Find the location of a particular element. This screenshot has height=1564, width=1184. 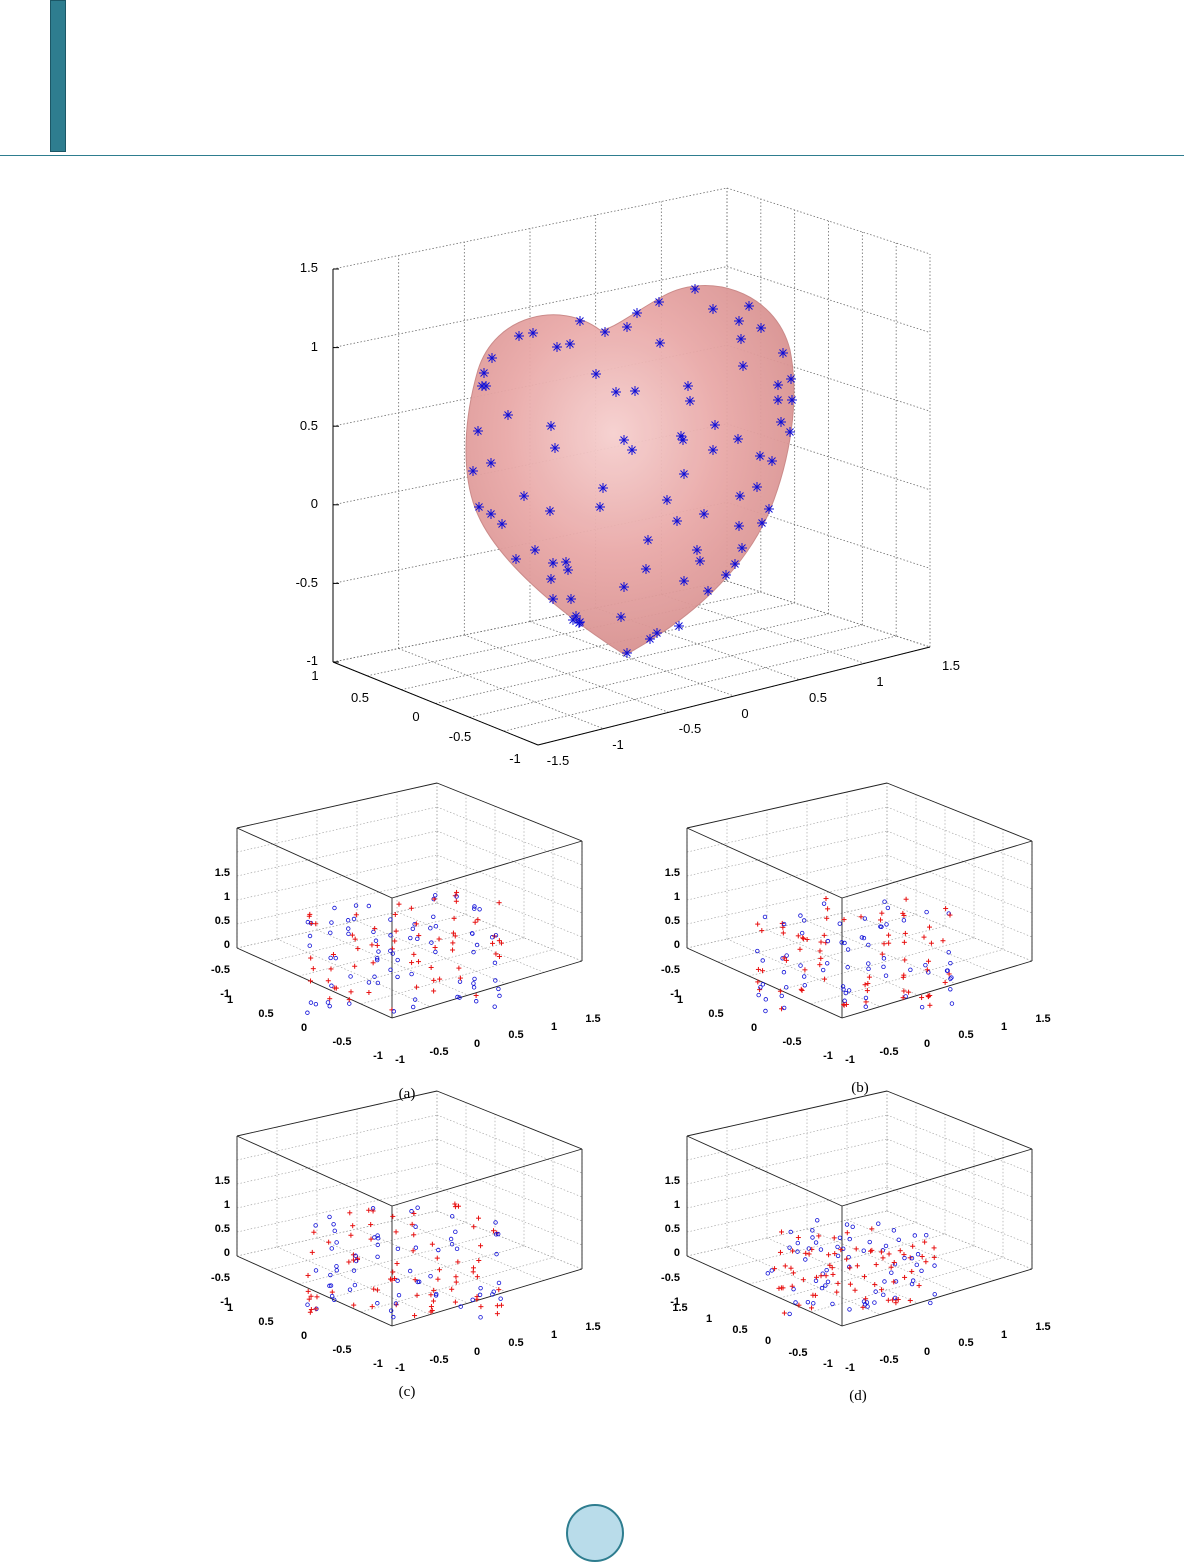

subplot-a-y-tick: -1 is located at coordinates (378, 1056).